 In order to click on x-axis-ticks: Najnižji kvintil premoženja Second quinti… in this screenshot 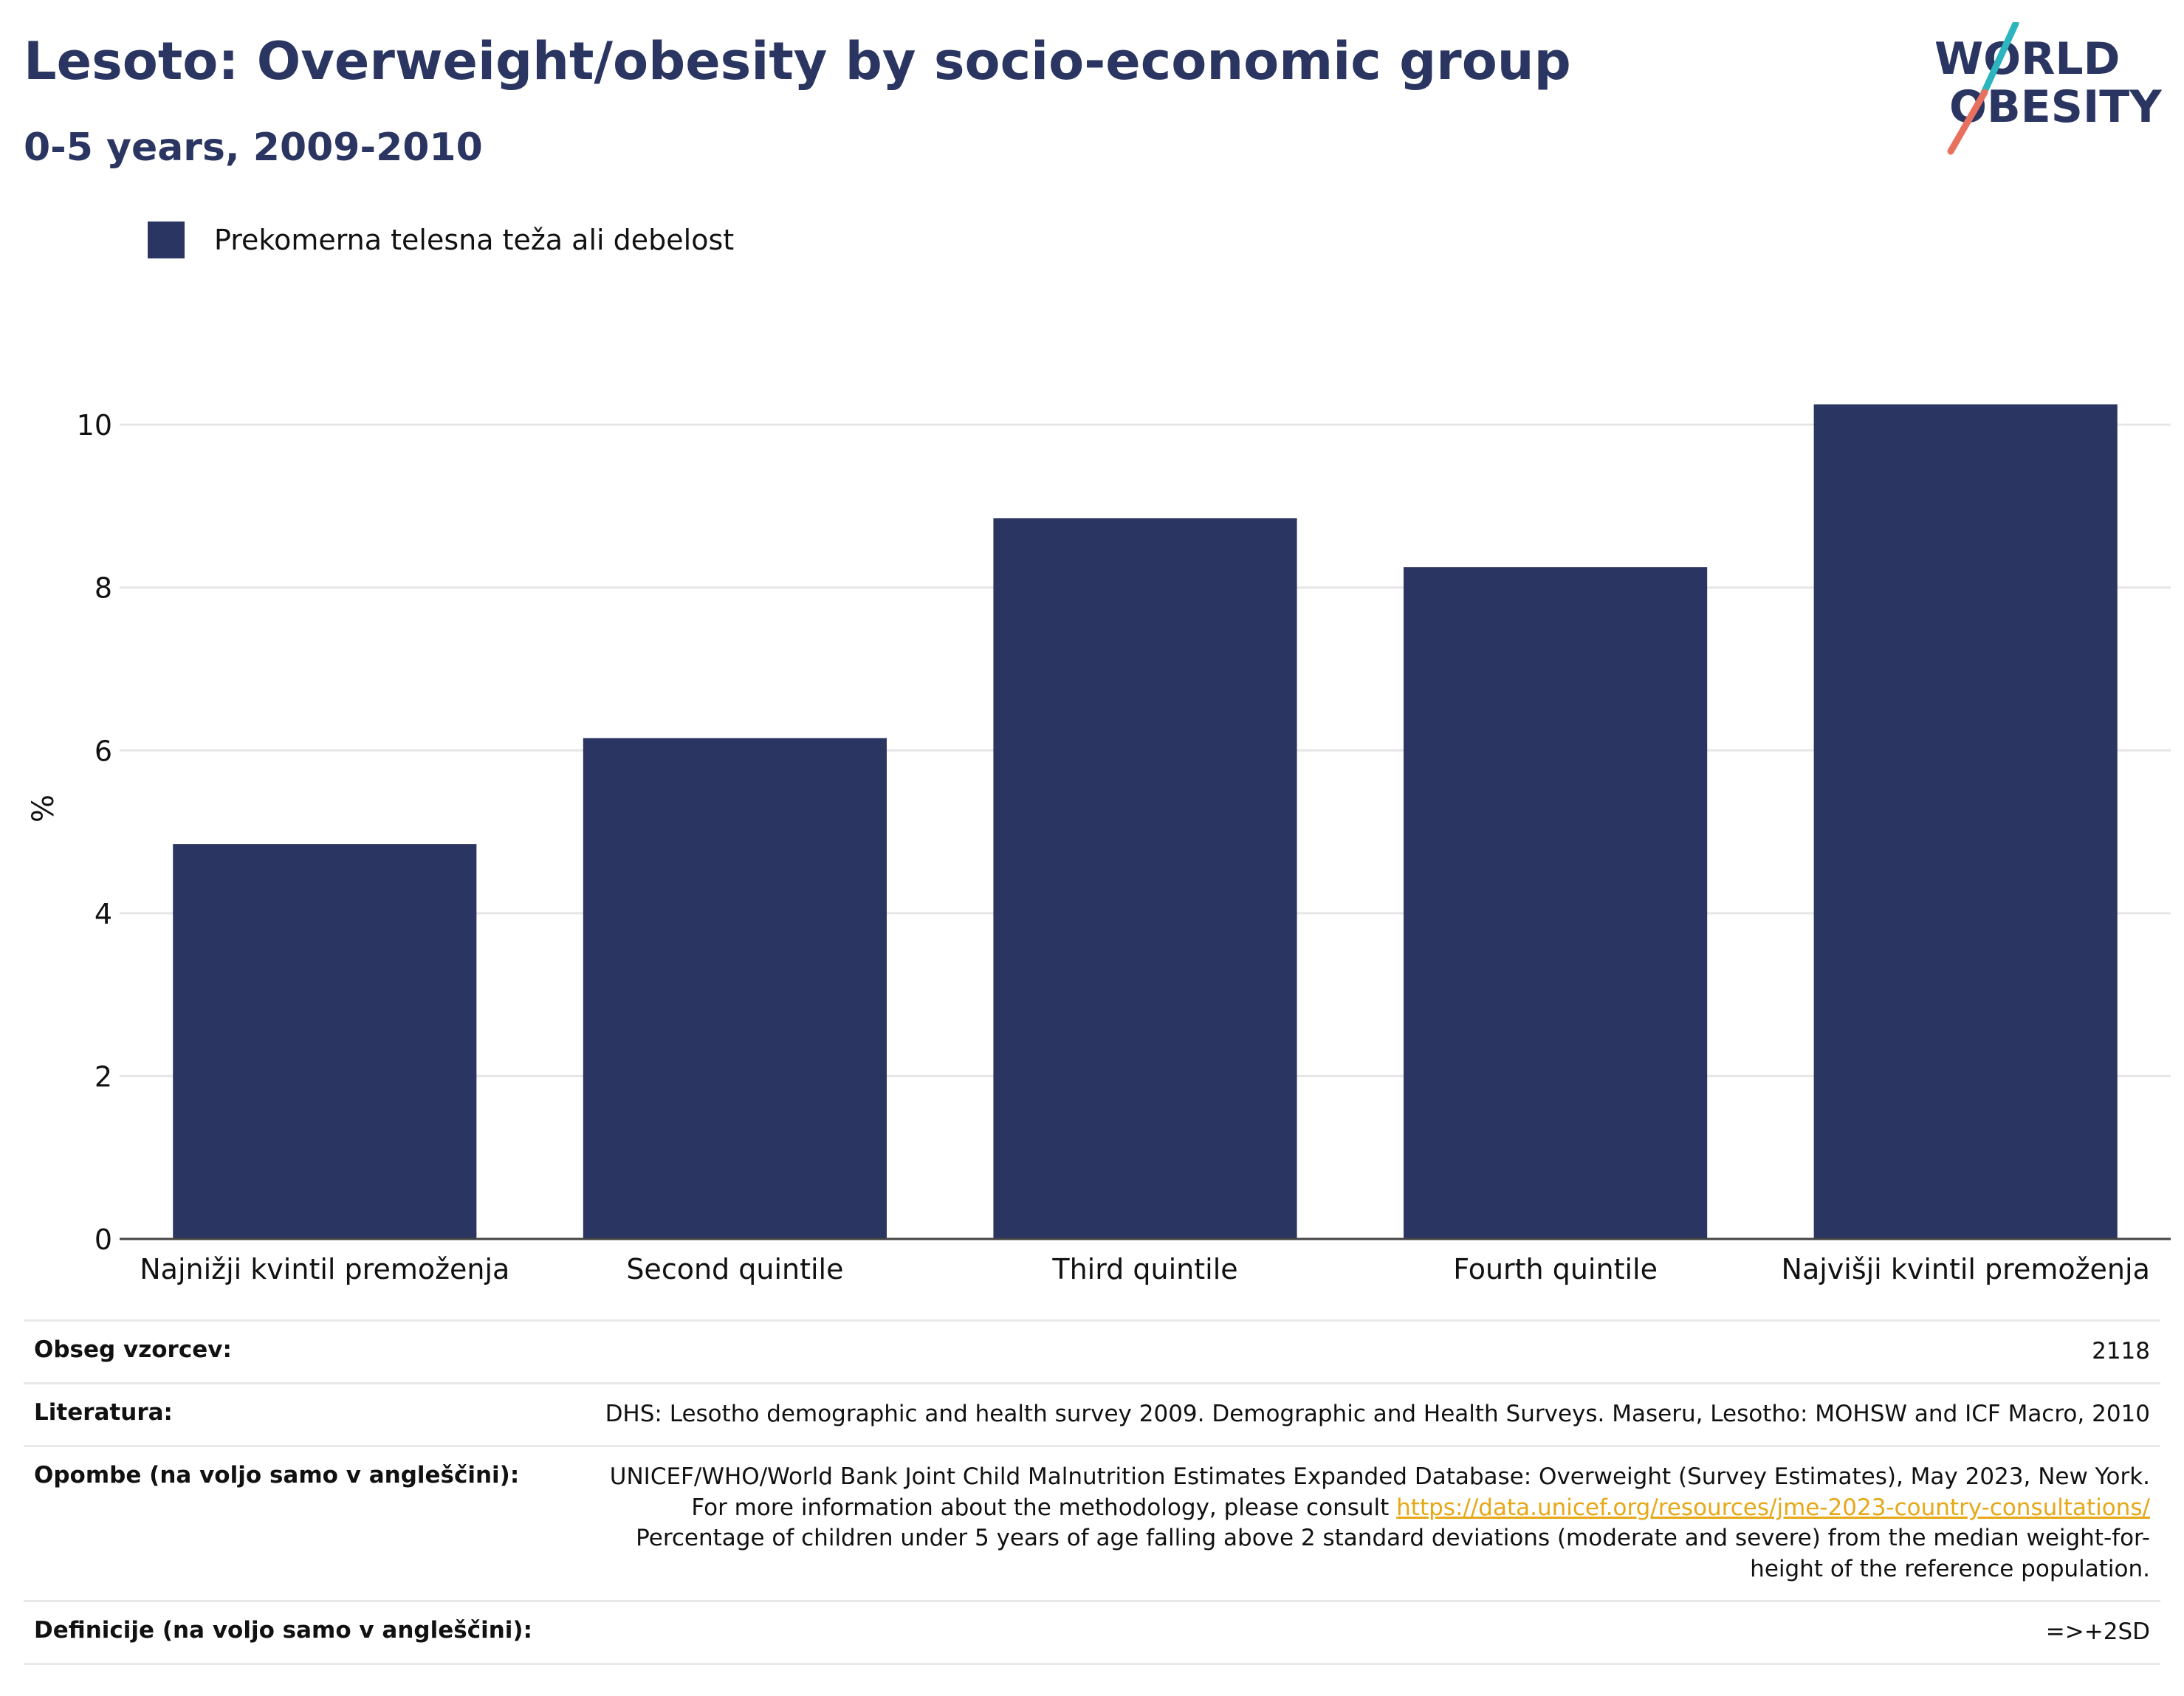, I will do `click(1145, 1269)`.